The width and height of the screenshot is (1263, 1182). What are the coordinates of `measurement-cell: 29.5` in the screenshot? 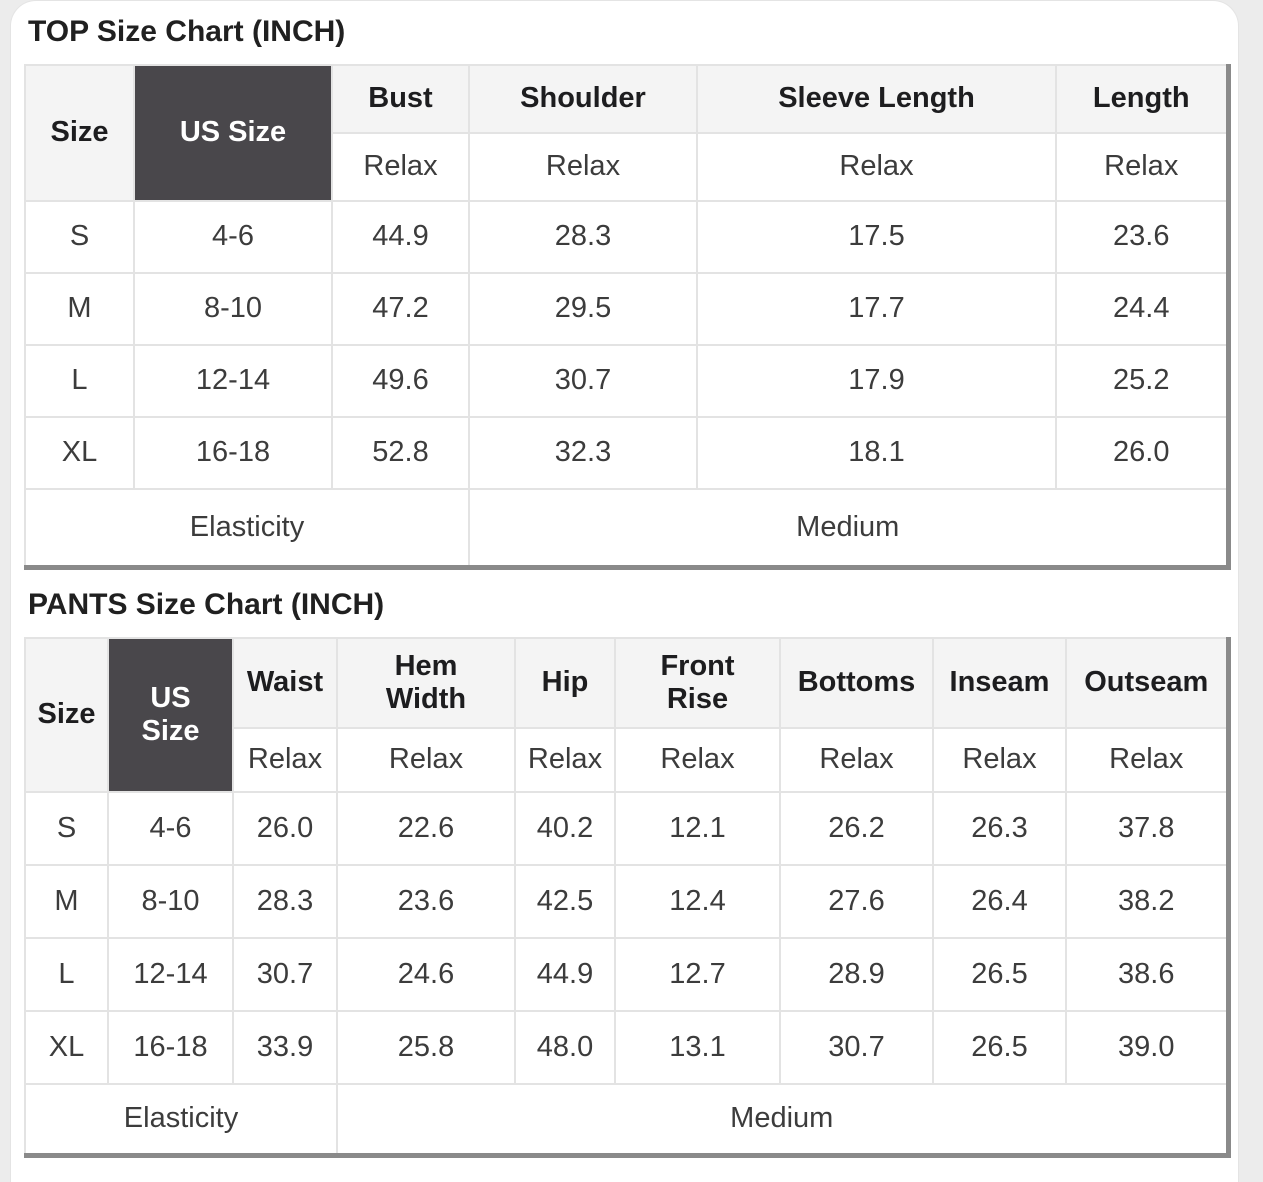 It's located at (583, 309).